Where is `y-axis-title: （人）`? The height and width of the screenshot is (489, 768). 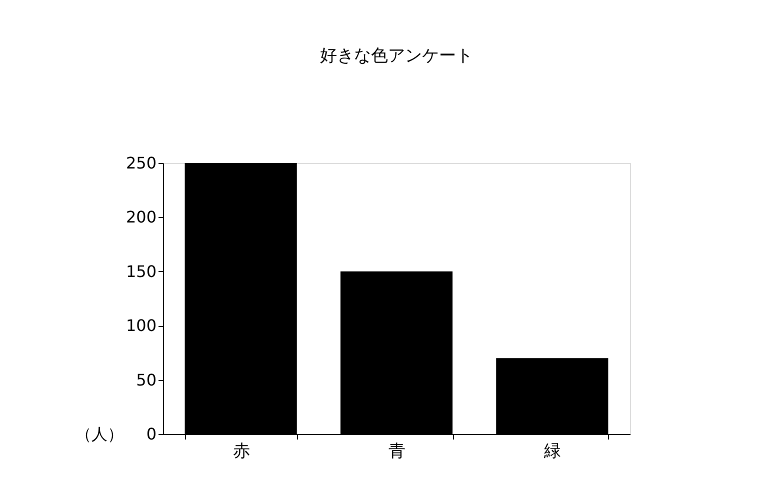 y-axis-title: （人） is located at coordinates (100, 434).